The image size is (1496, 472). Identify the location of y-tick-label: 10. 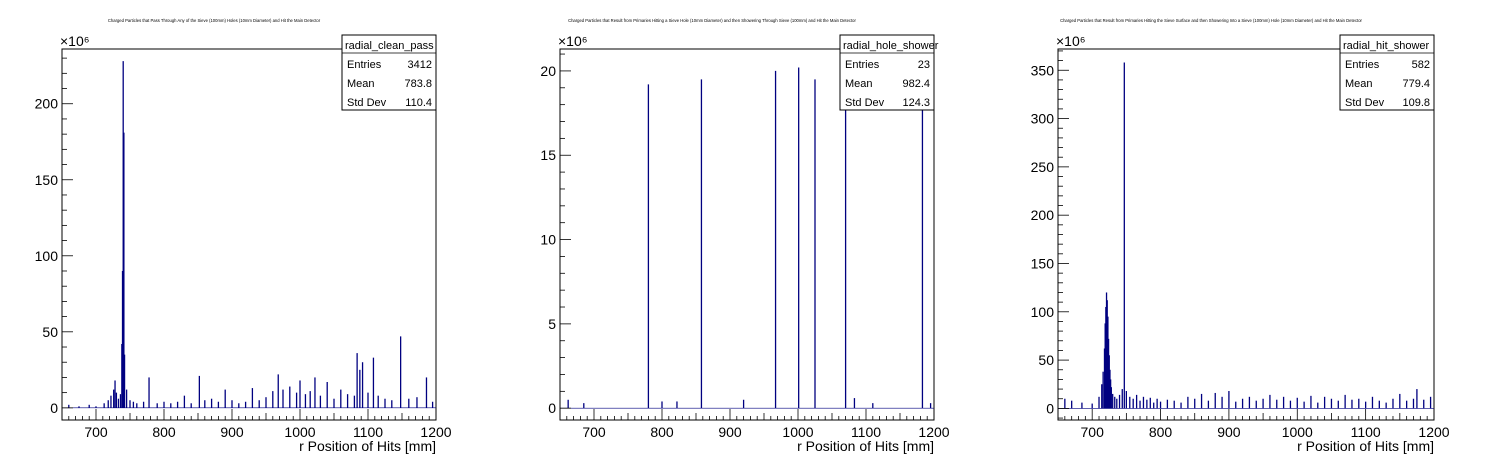
(548, 240).